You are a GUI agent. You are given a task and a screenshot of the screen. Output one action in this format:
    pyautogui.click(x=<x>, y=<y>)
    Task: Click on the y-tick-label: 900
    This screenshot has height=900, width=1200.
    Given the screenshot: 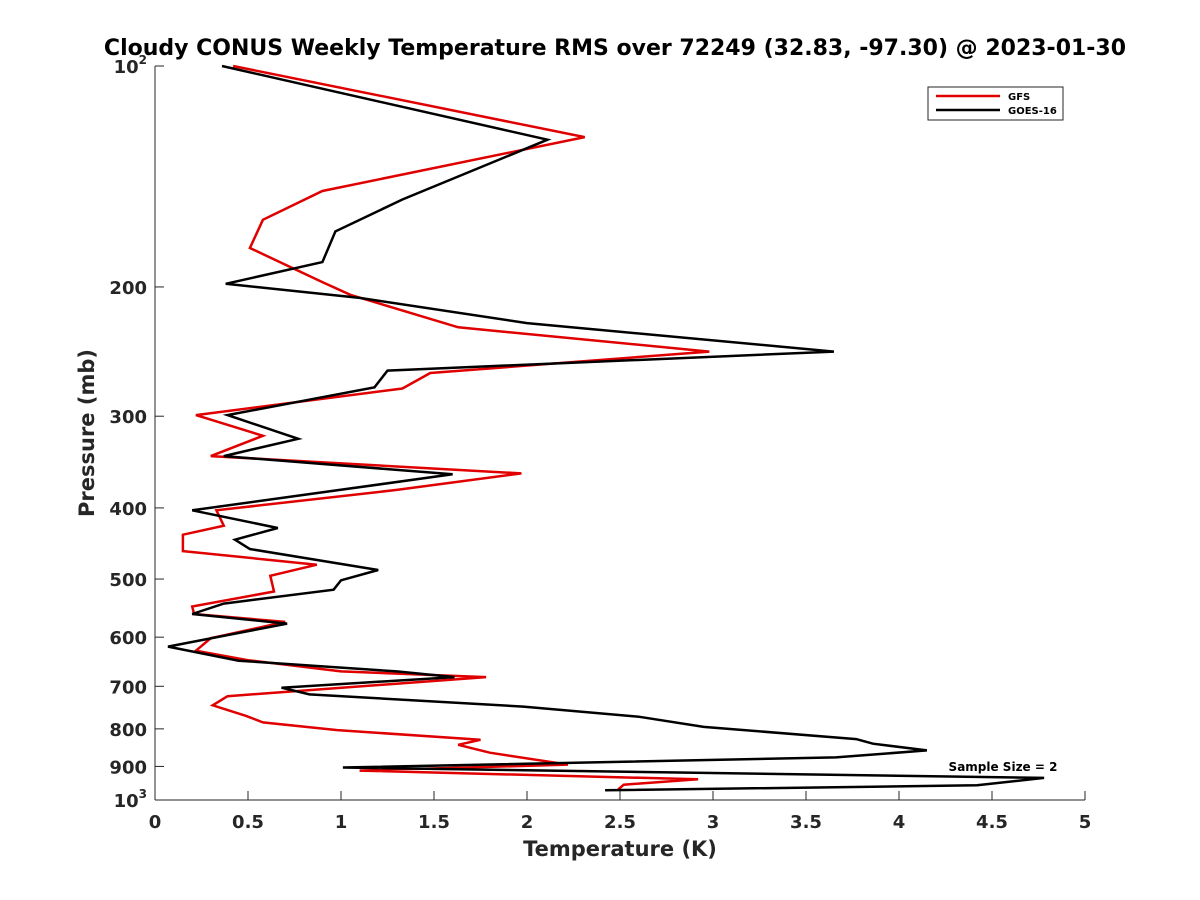 What is the action you would take?
    pyautogui.click(x=128, y=767)
    